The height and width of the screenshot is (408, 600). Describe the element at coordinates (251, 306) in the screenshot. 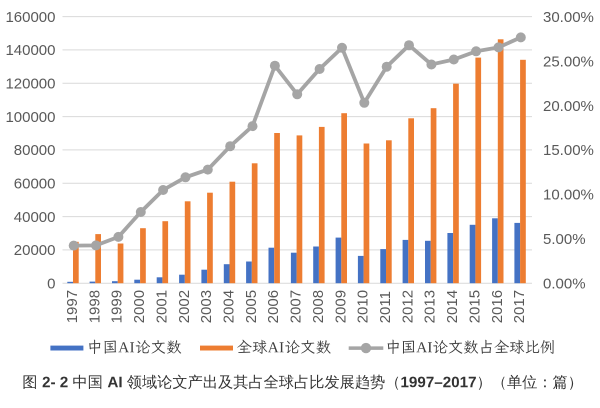

I see `svg-text: 2005` at that location.